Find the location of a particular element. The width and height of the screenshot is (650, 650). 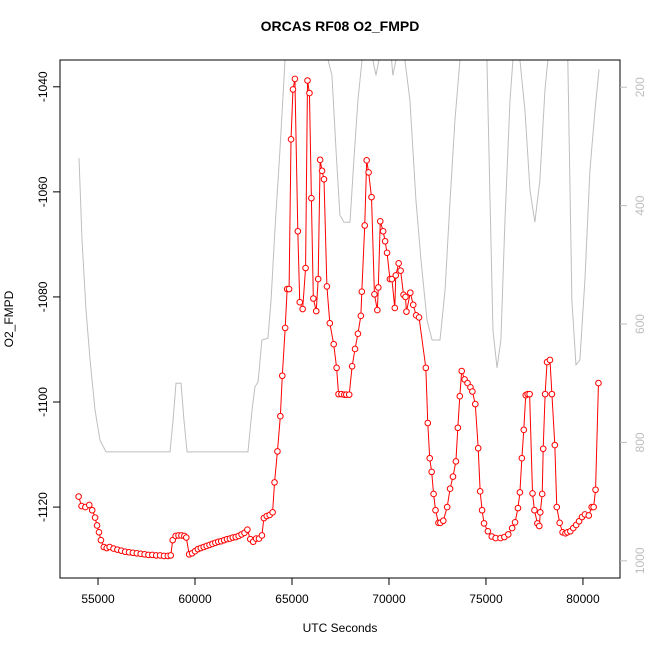

y-tick-label: -1120 is located at coordinates (43, 507).